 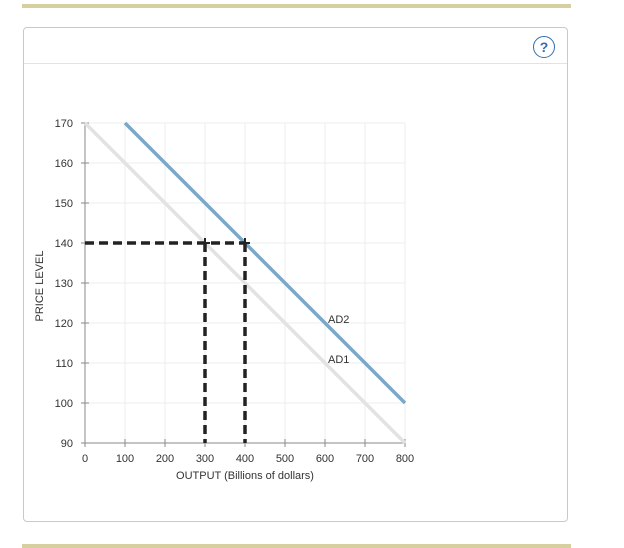 I want to click on x-tick-label: 0, so click(x=85, y=459).